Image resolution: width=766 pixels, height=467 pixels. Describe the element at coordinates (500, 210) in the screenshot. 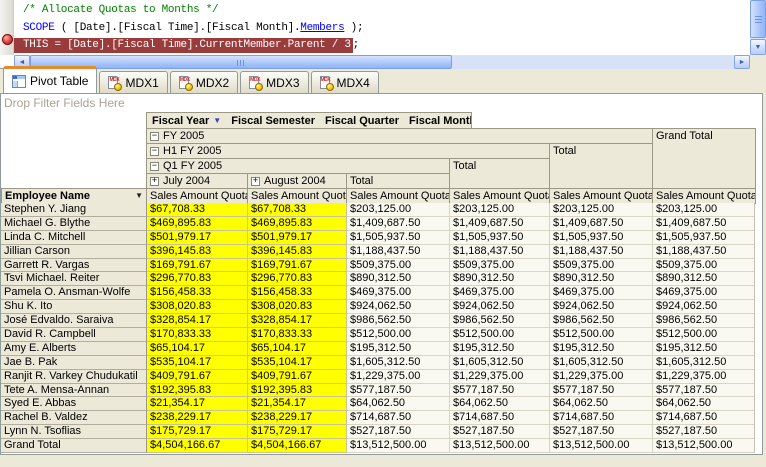

I see `h1-total-cell: $203,125.00` at that location.